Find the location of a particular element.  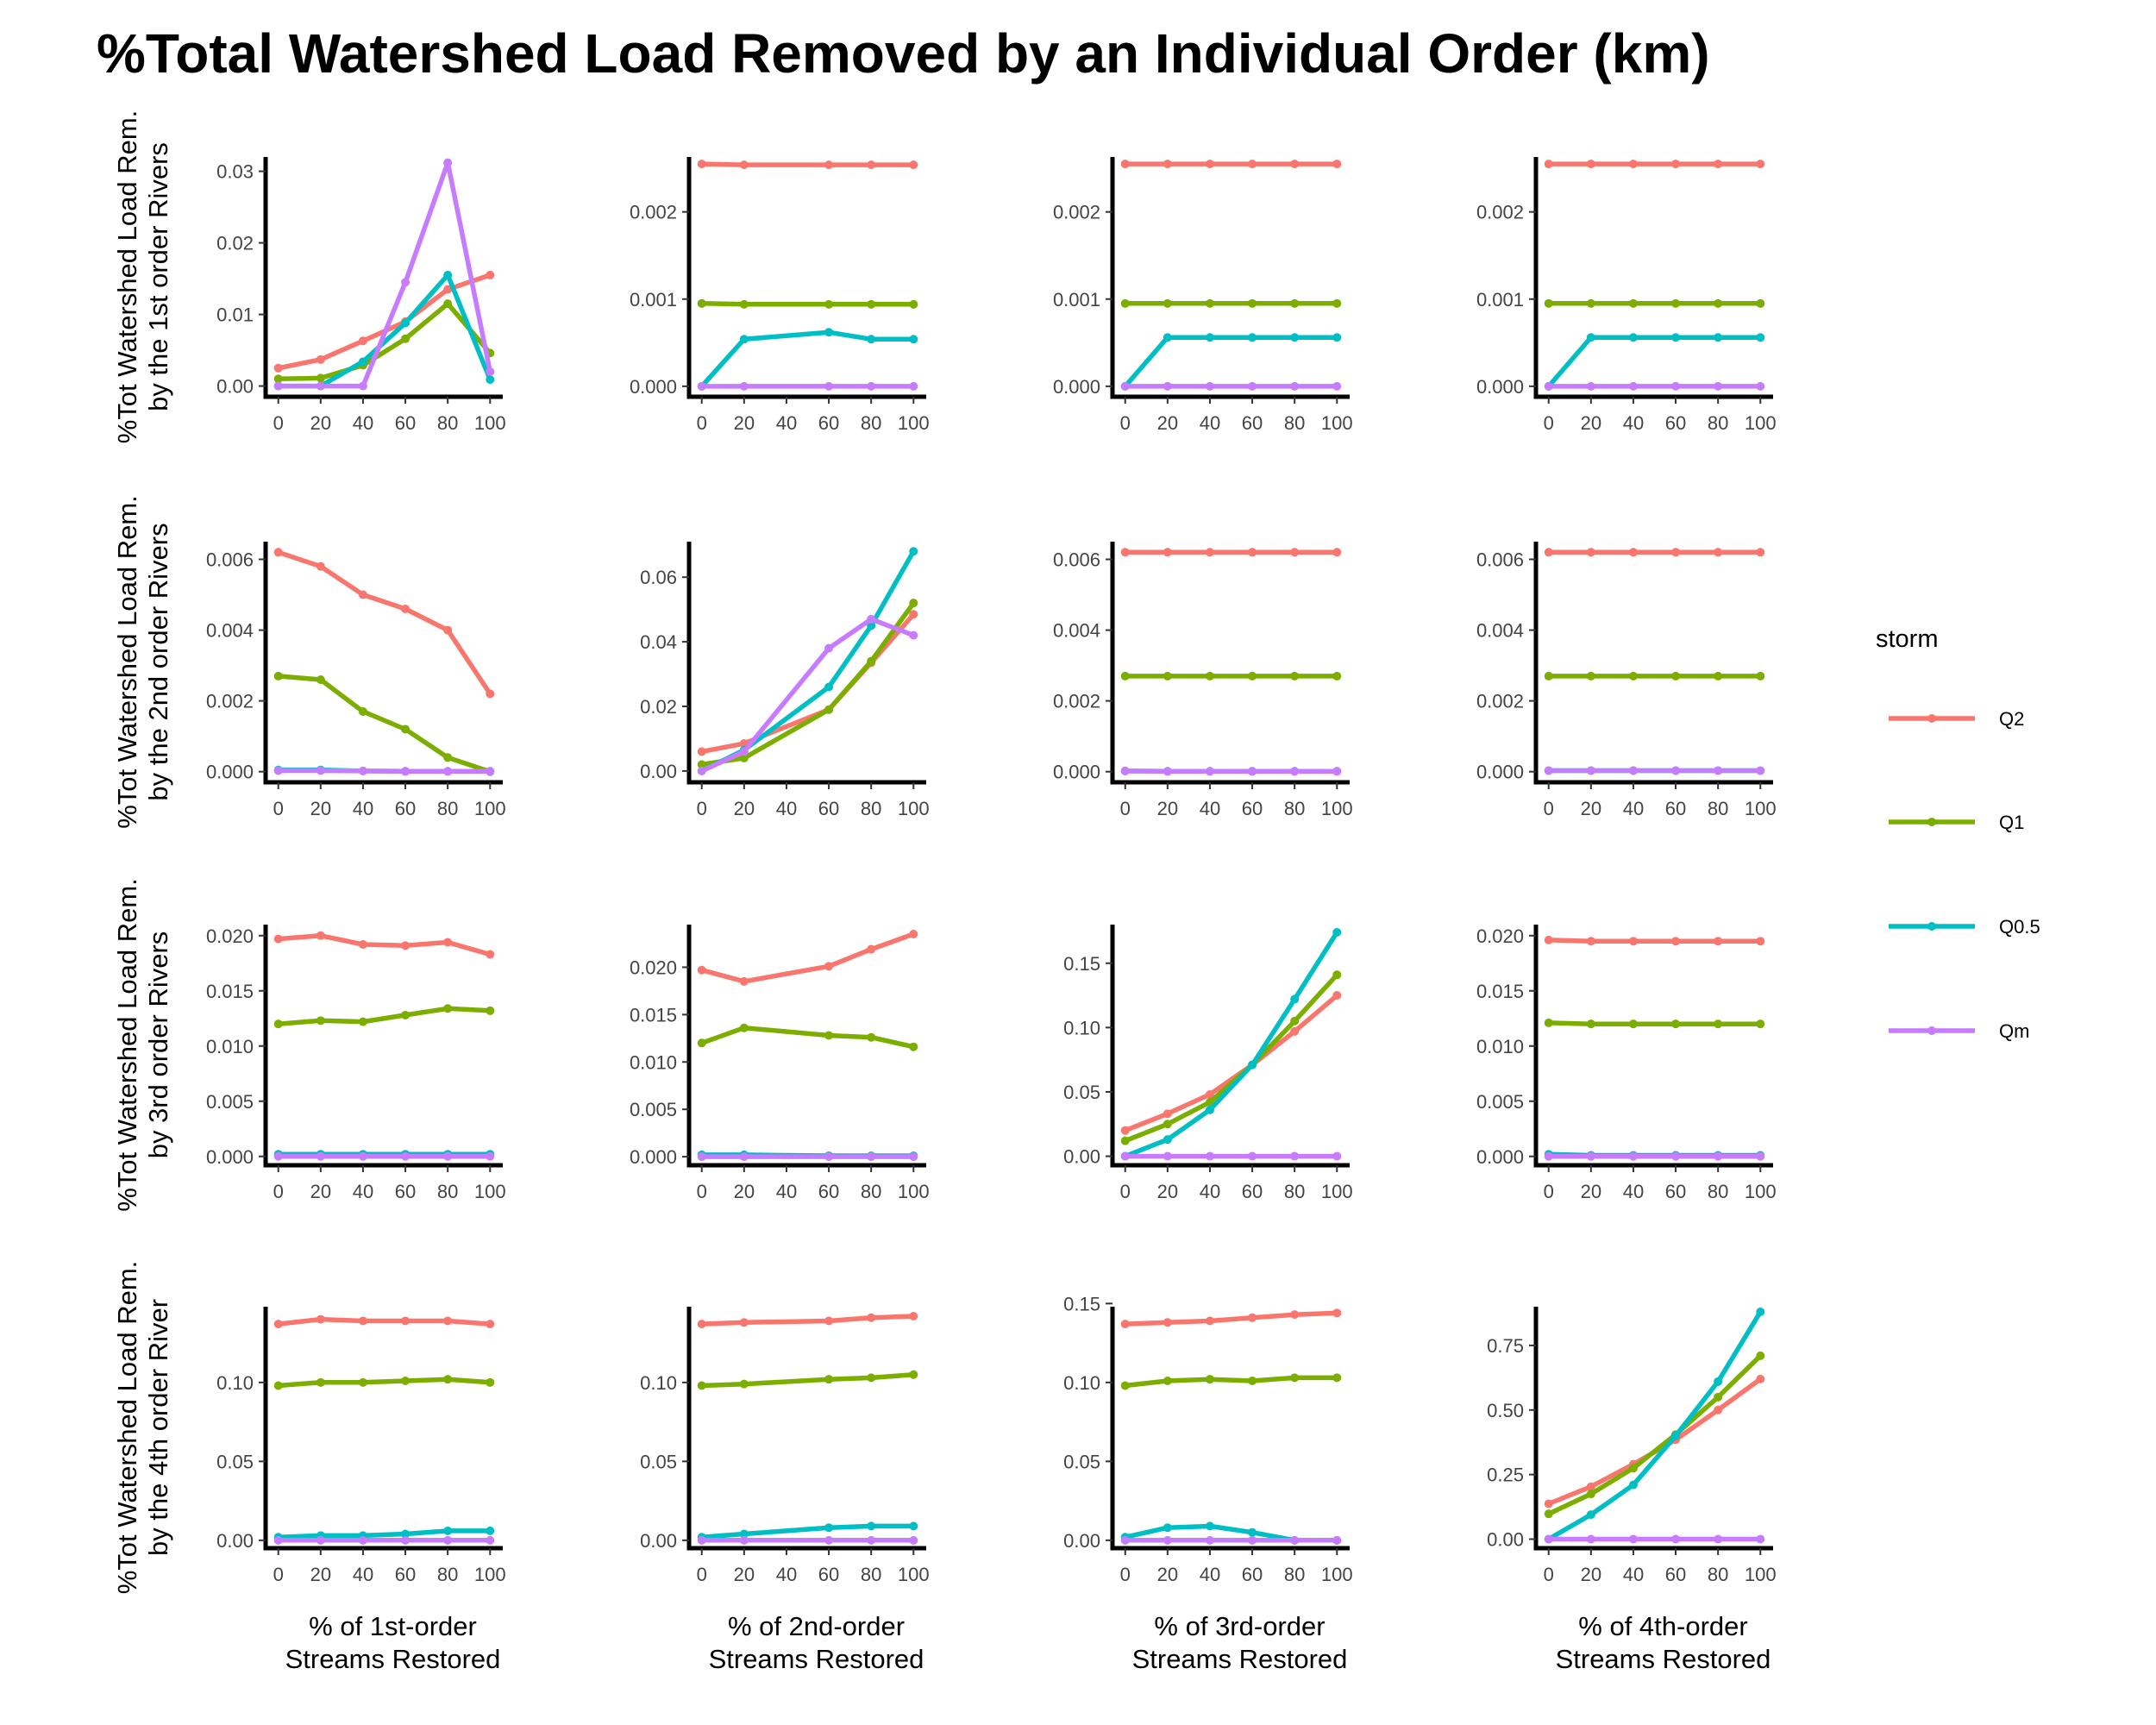

x-axis-title-line: % of 2nd-order is located at coordinates (816, 1626).